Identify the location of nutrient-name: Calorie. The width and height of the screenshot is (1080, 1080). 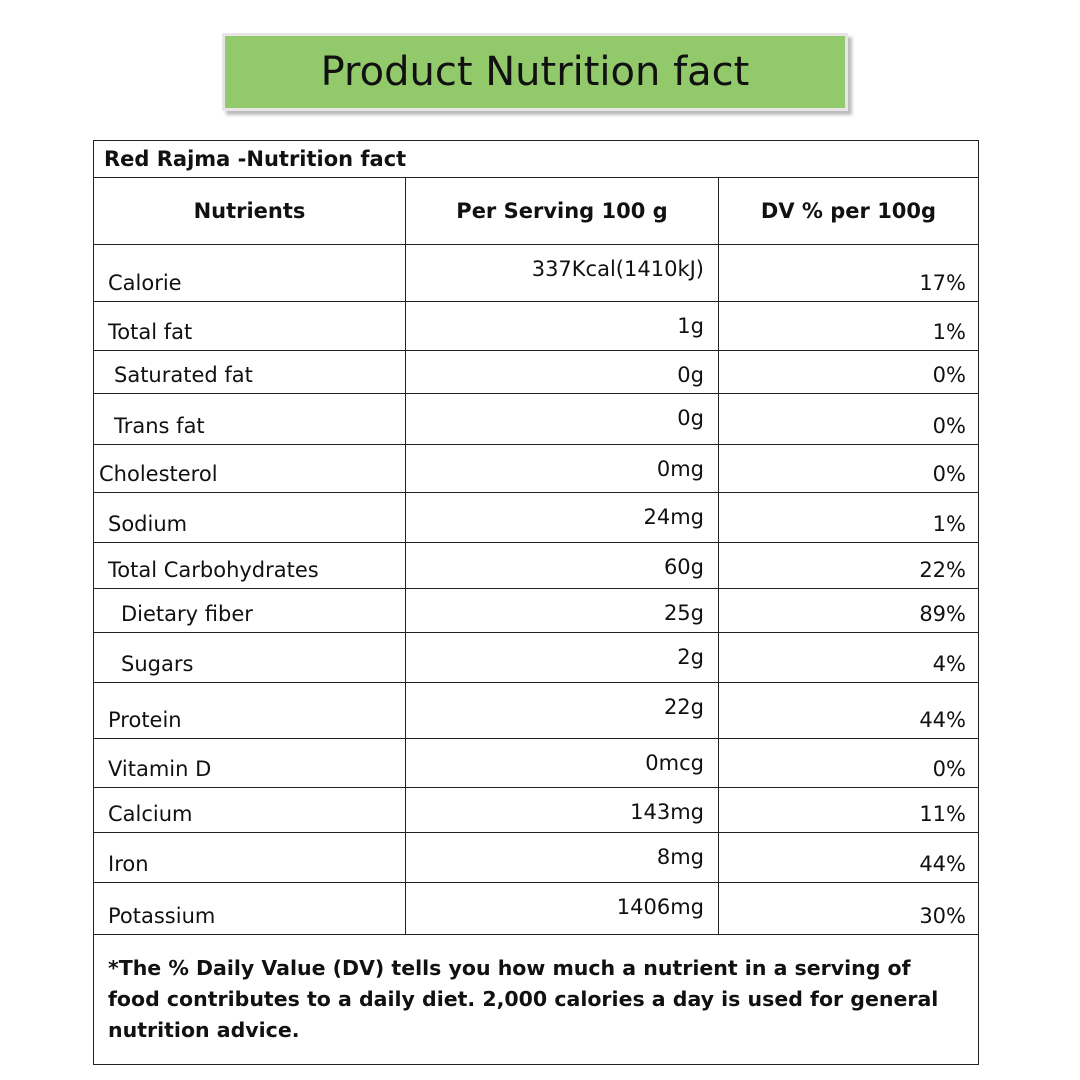
(249, 273).